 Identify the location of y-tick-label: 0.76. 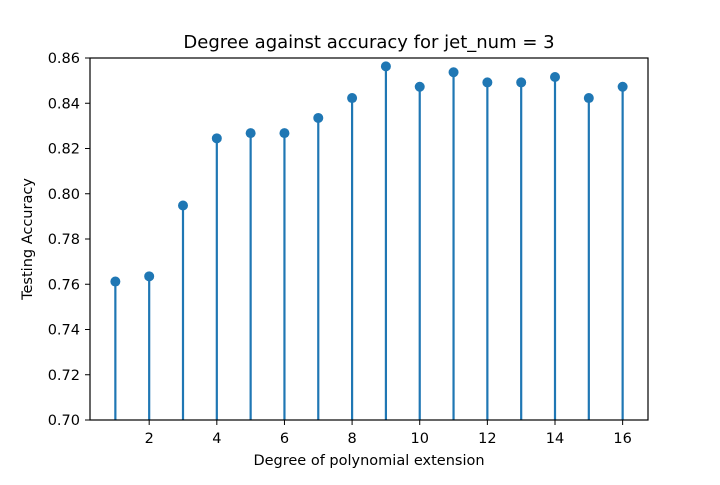
(64, 285).